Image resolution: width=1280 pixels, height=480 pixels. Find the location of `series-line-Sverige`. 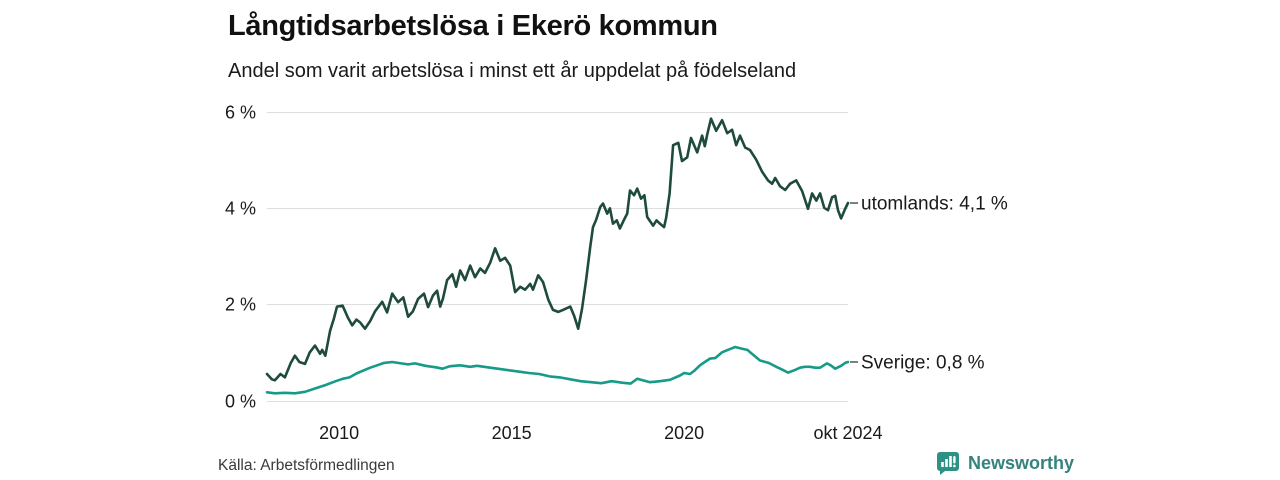

series-line-Sverige is located at coordinates (557, 370).